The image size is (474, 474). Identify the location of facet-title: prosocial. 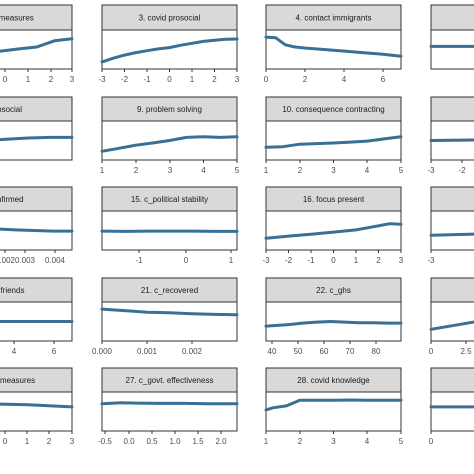
(11, 109).